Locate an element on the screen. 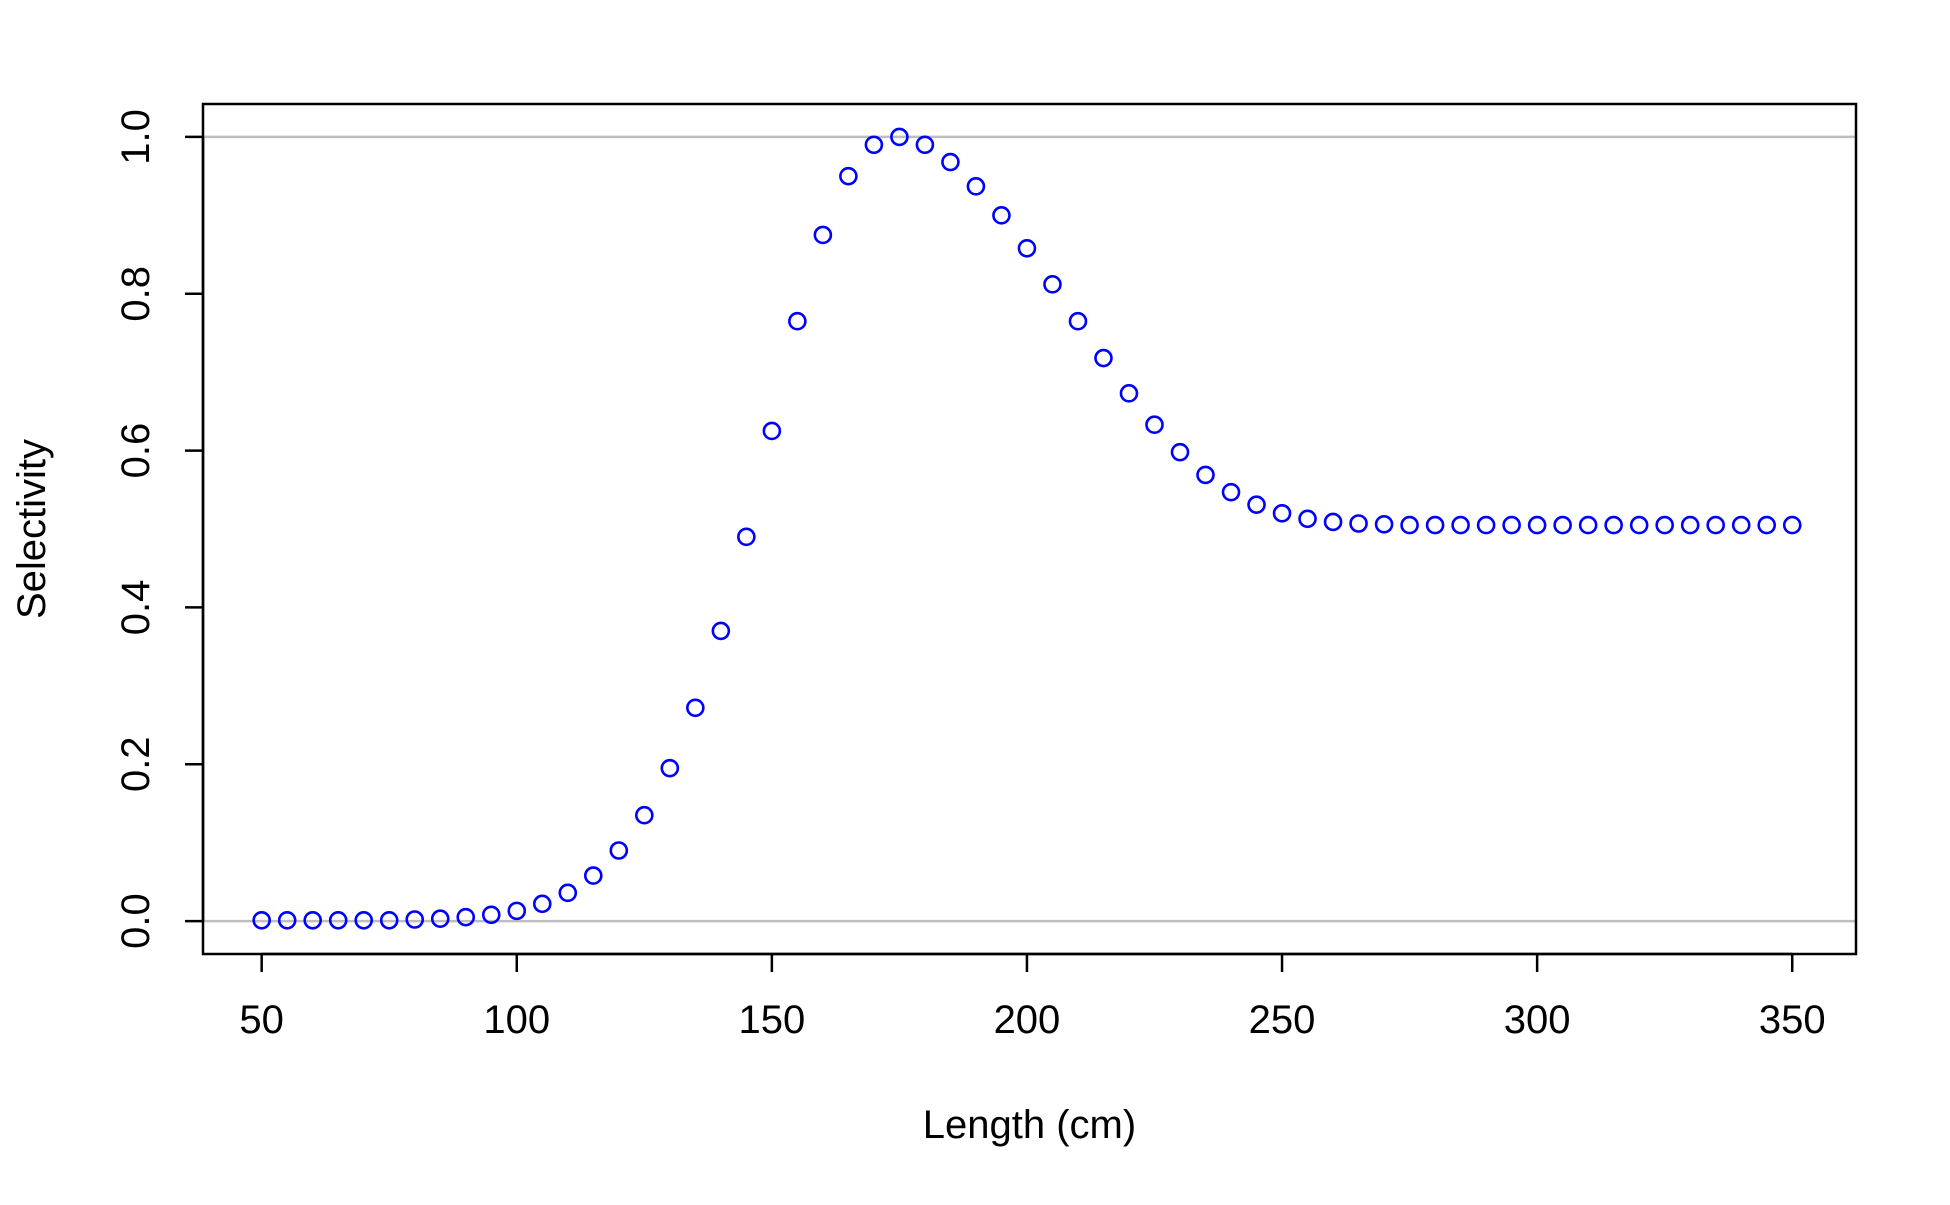  x-tick-label: 100 is located at coordinates (516, 1020).